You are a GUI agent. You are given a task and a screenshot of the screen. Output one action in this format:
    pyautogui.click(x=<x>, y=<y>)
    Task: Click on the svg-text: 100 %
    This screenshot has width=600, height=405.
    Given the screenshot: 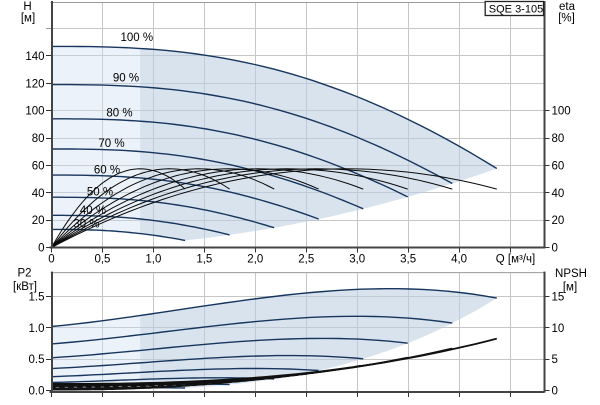 What is the action you would take?
    pyautogui.click(x=136, y=38)
    